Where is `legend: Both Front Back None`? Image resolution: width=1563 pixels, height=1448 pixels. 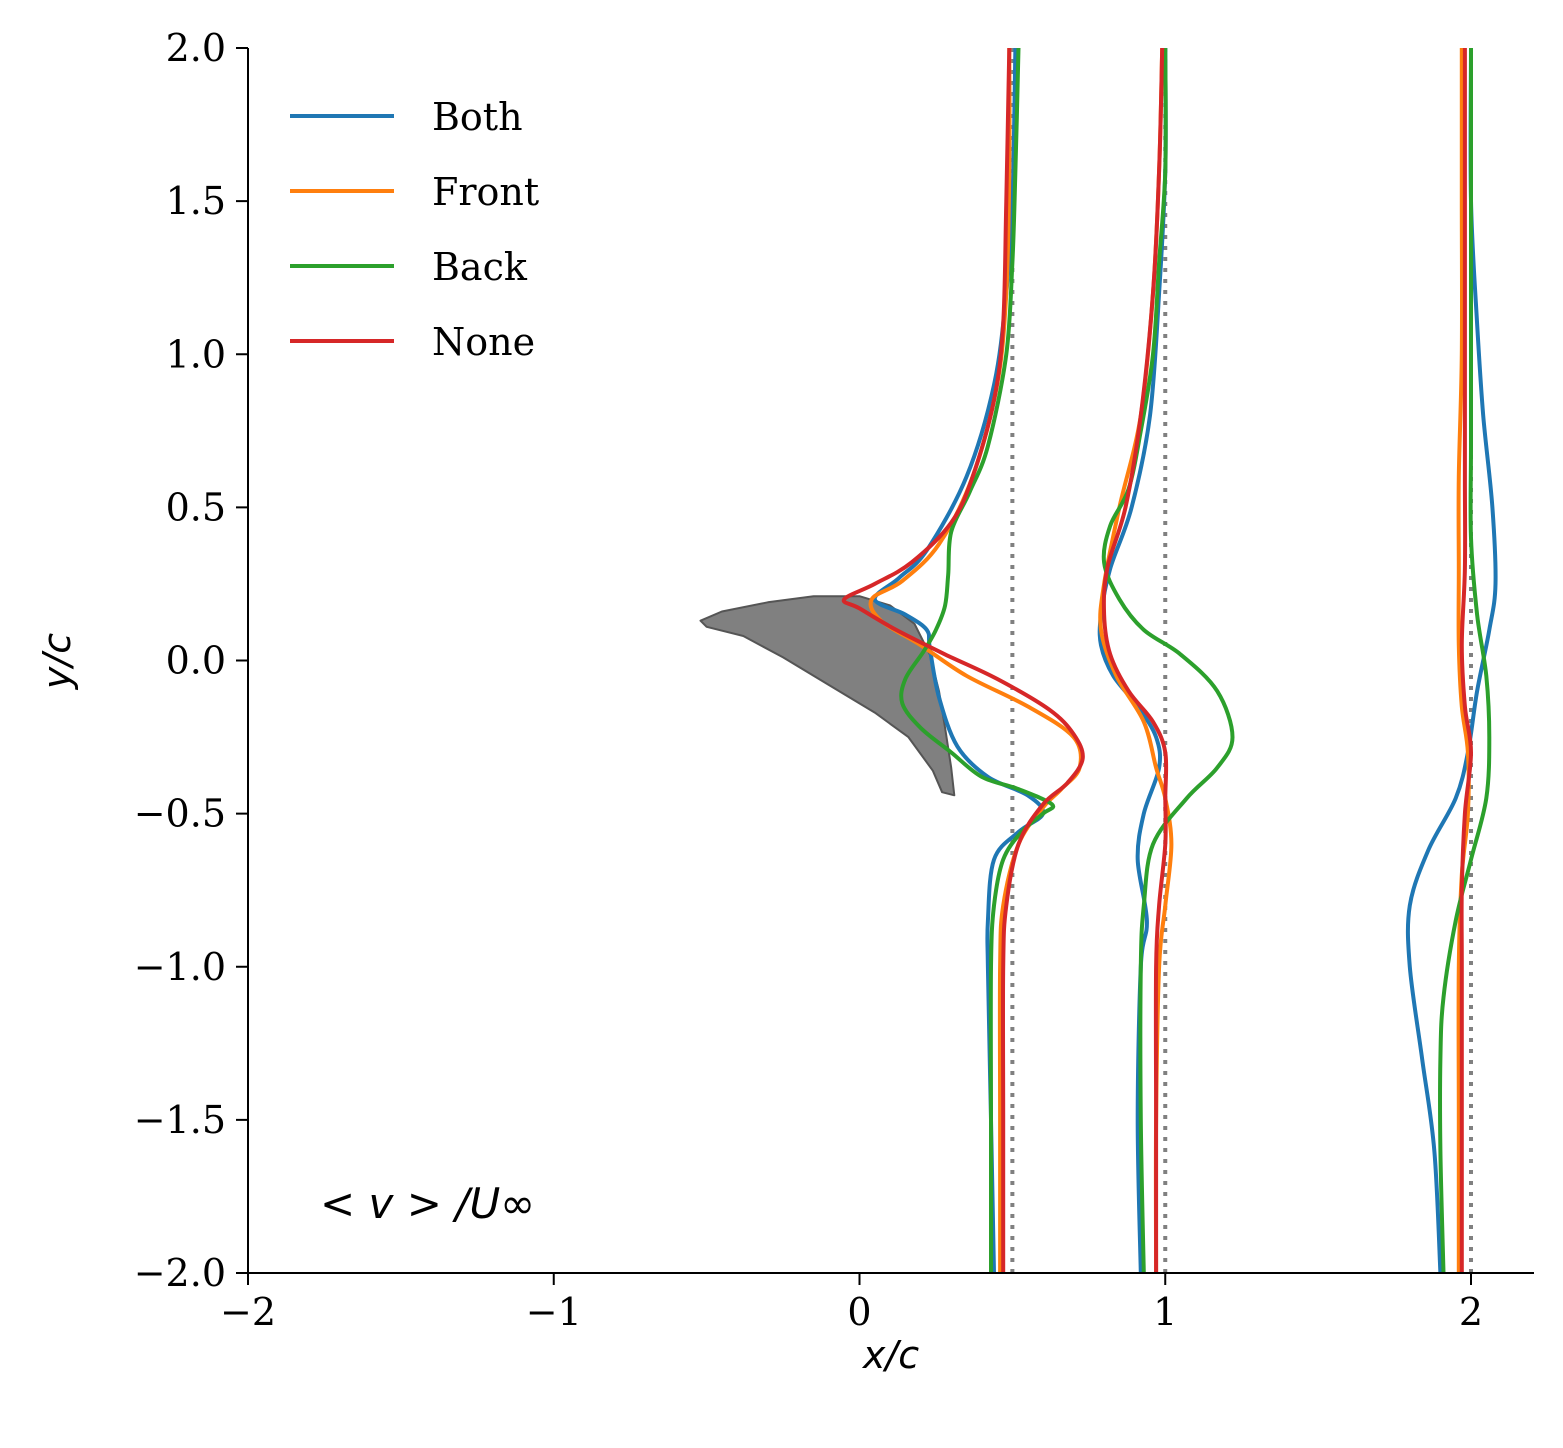 legend: Both Front Back None is located at coordinates (414, 229).